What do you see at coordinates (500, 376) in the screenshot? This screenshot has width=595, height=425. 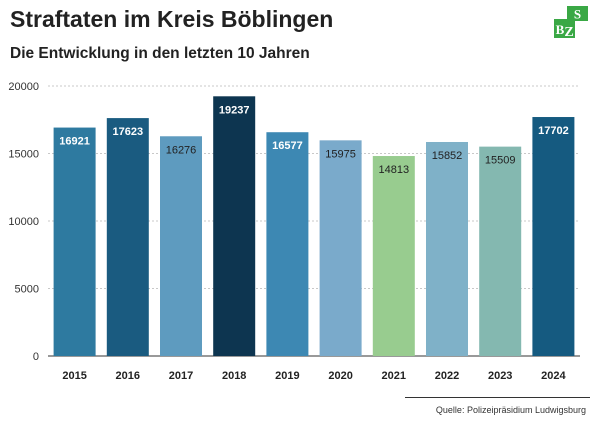 I see `x-tick-label: 2023` at bounding box center [500, 376].